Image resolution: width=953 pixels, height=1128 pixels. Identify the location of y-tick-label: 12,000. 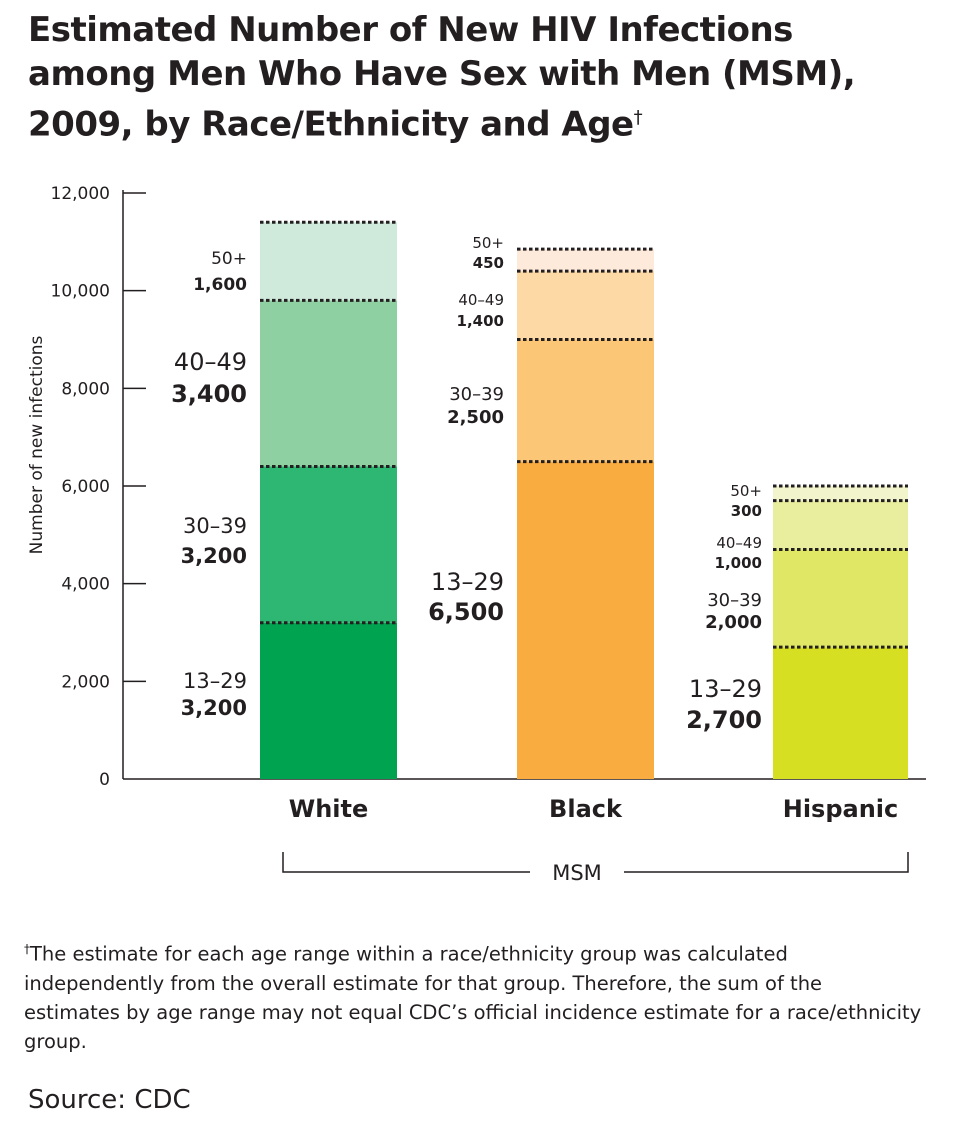
(80, 194).